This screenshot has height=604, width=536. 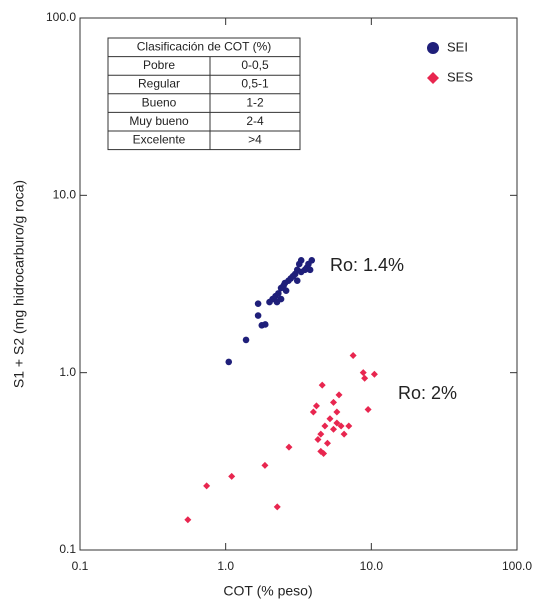 I want to click on table-cell: 1-2, so click(x=255, y=102).